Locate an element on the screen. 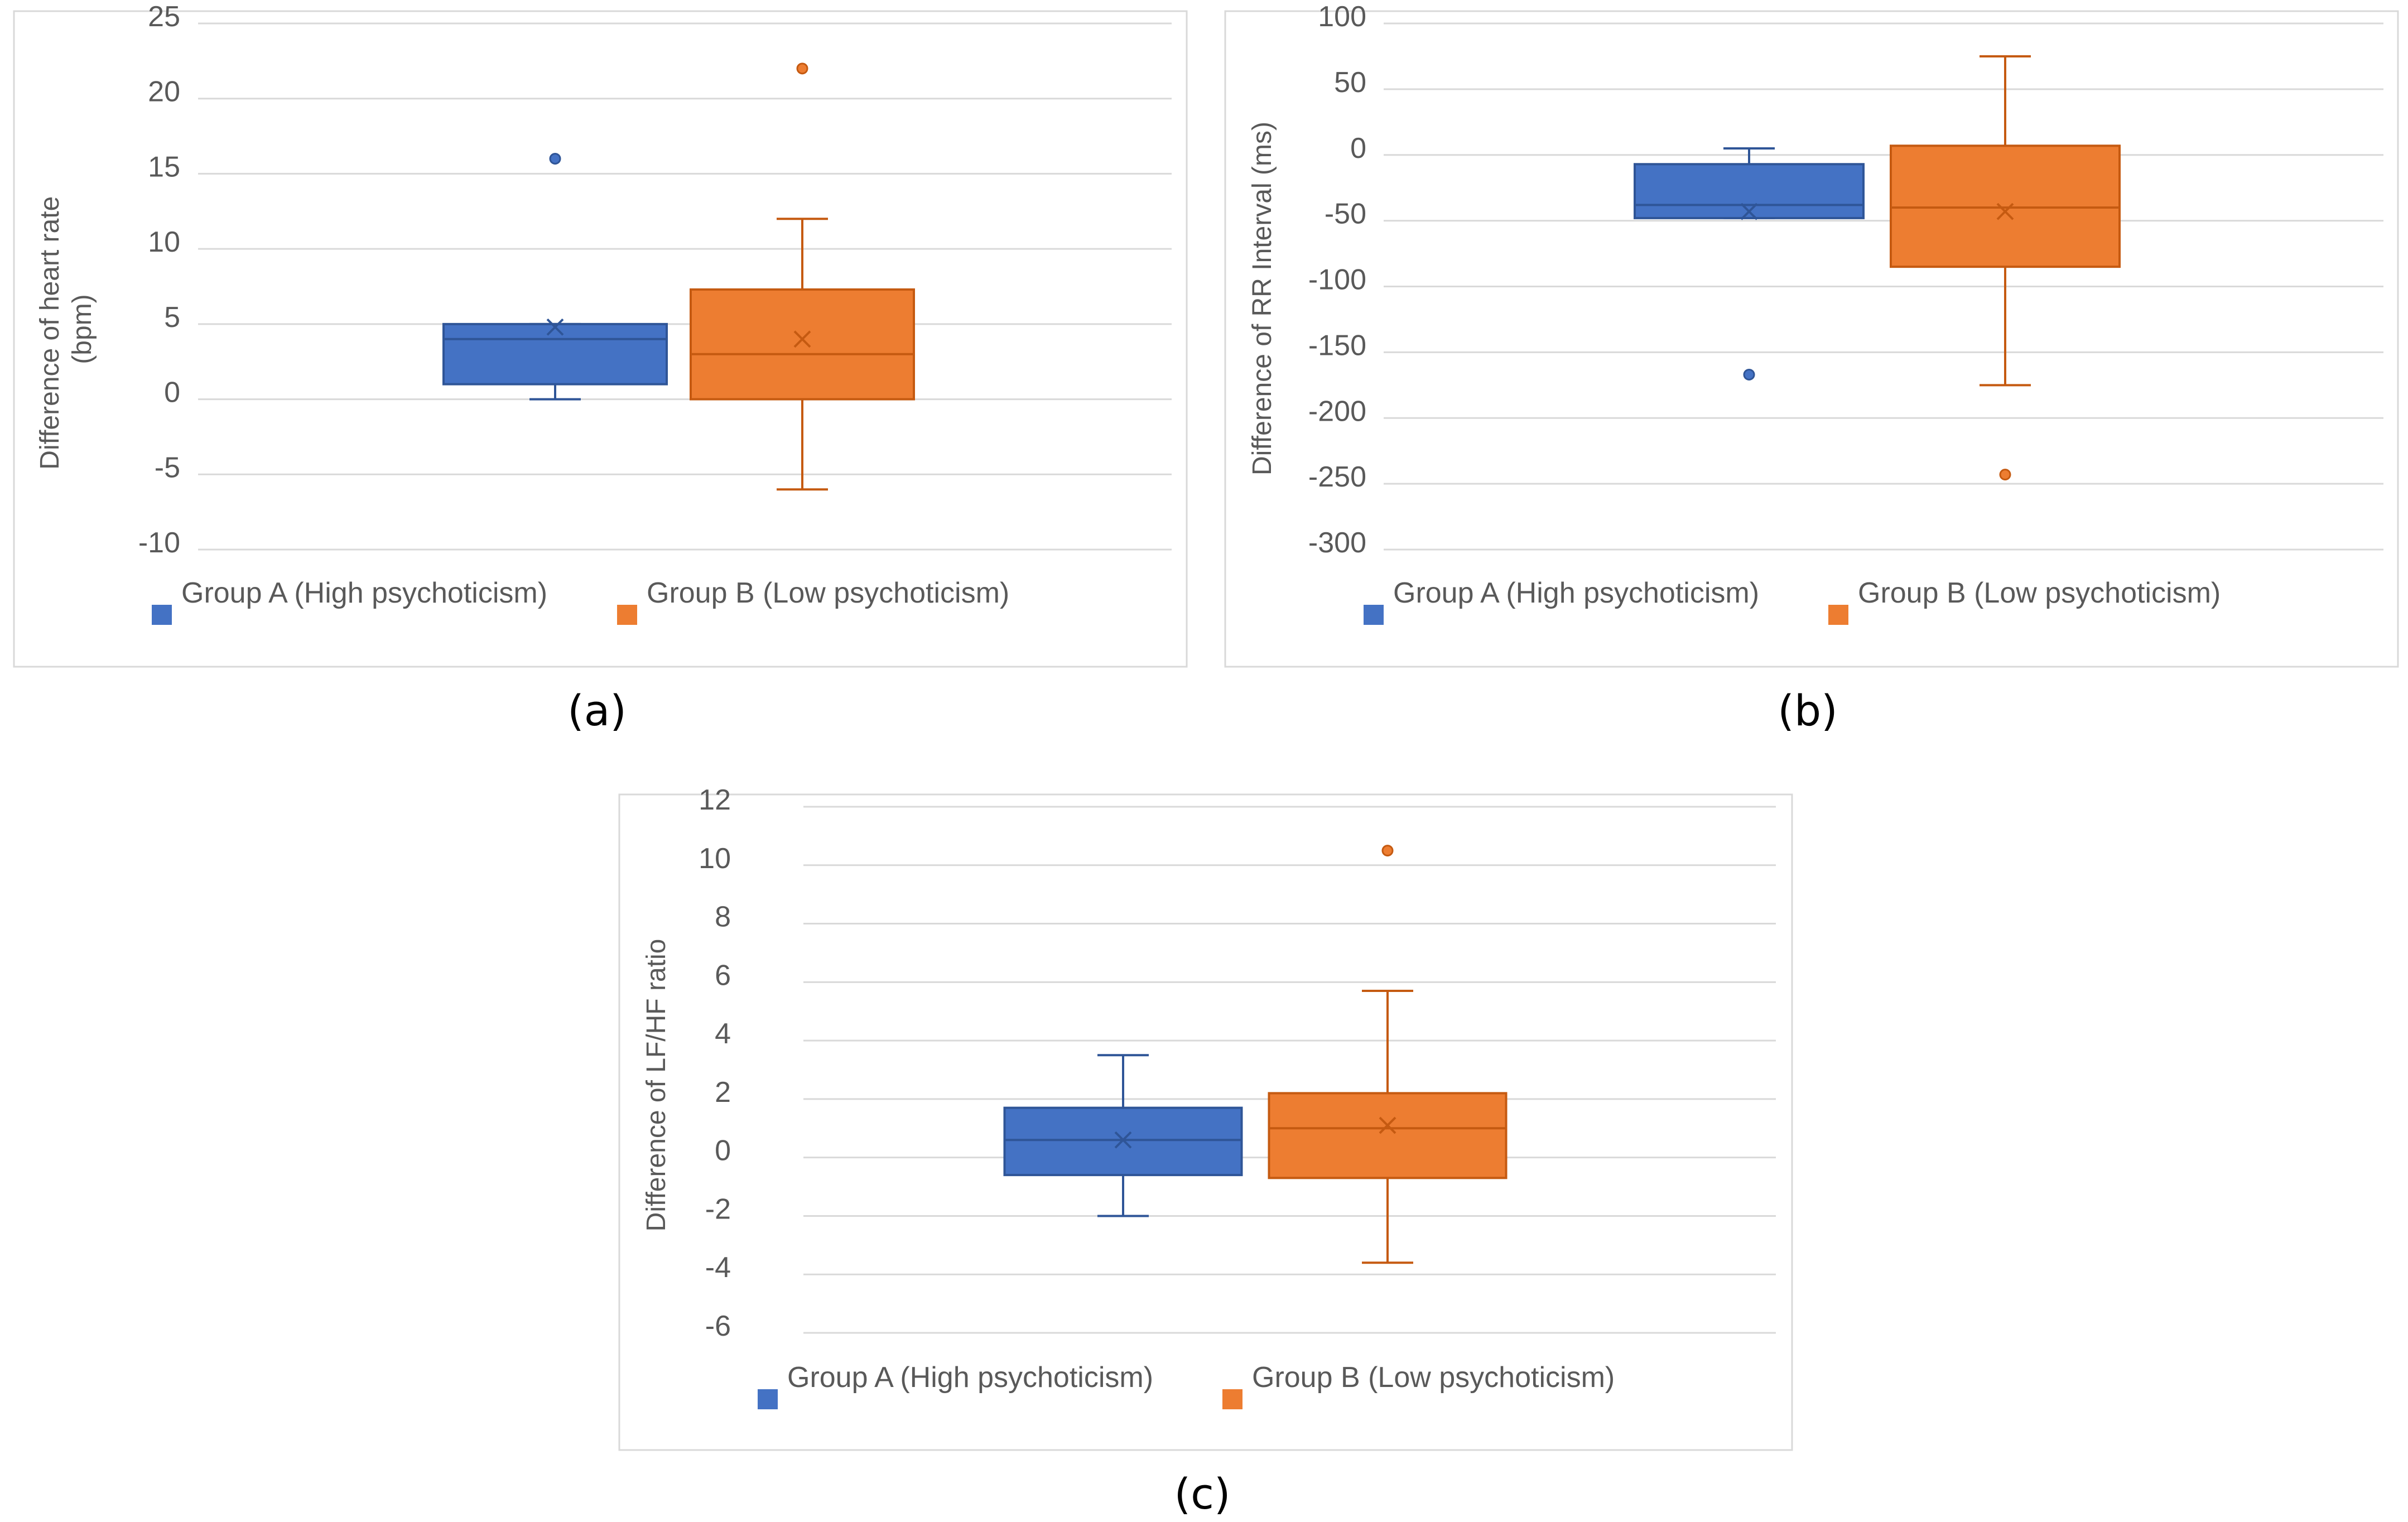 Image resolution: width=2408 pixels, height=1522 pixels. panel-a-legend-label-group-b: Group B (Low psychoticism) is located at coordinates (828, 593).